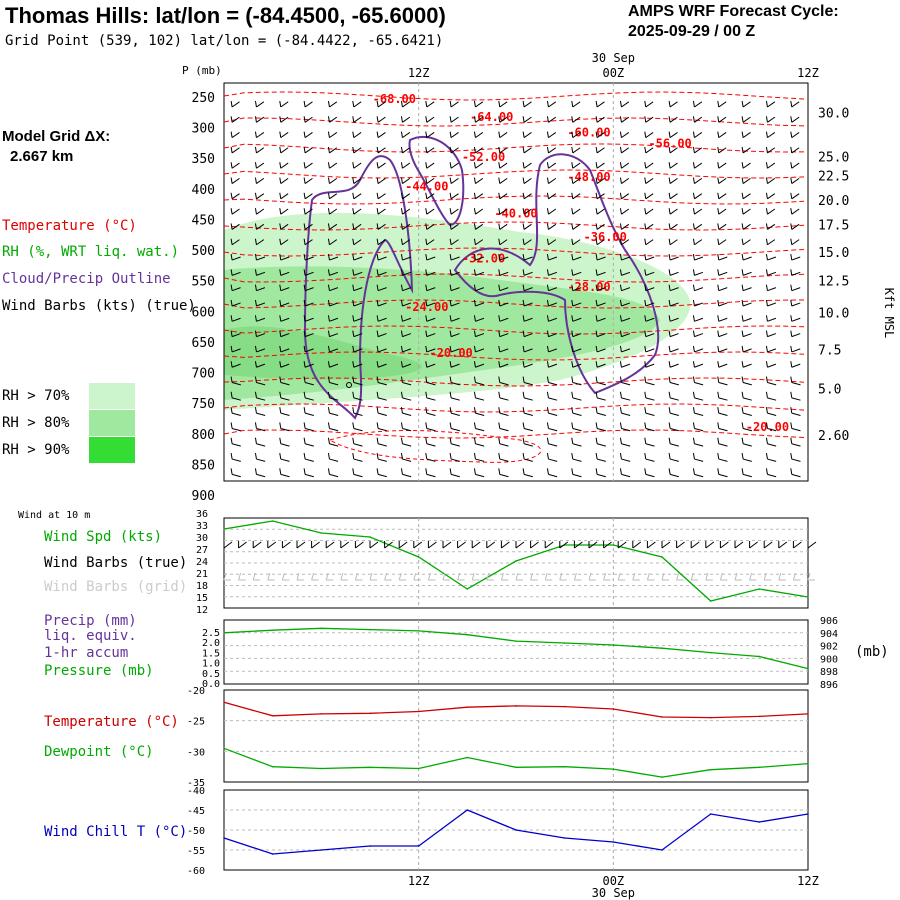 The image size is (900, 900). I want to click on wind-speed-label: Wind Spd (kts), so click(103, 537).